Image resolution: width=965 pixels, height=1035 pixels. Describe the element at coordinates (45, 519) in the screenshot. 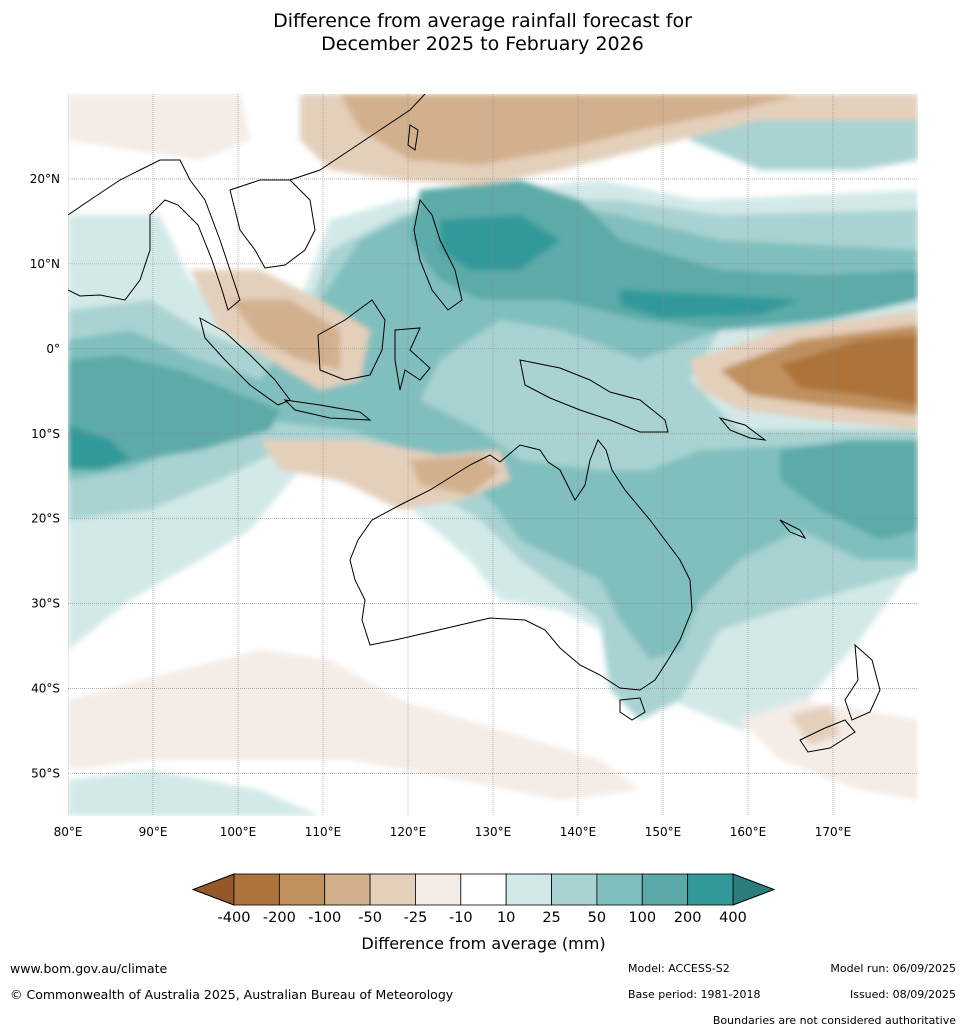

I see `latitude-tick-label: 20°S` at that location.